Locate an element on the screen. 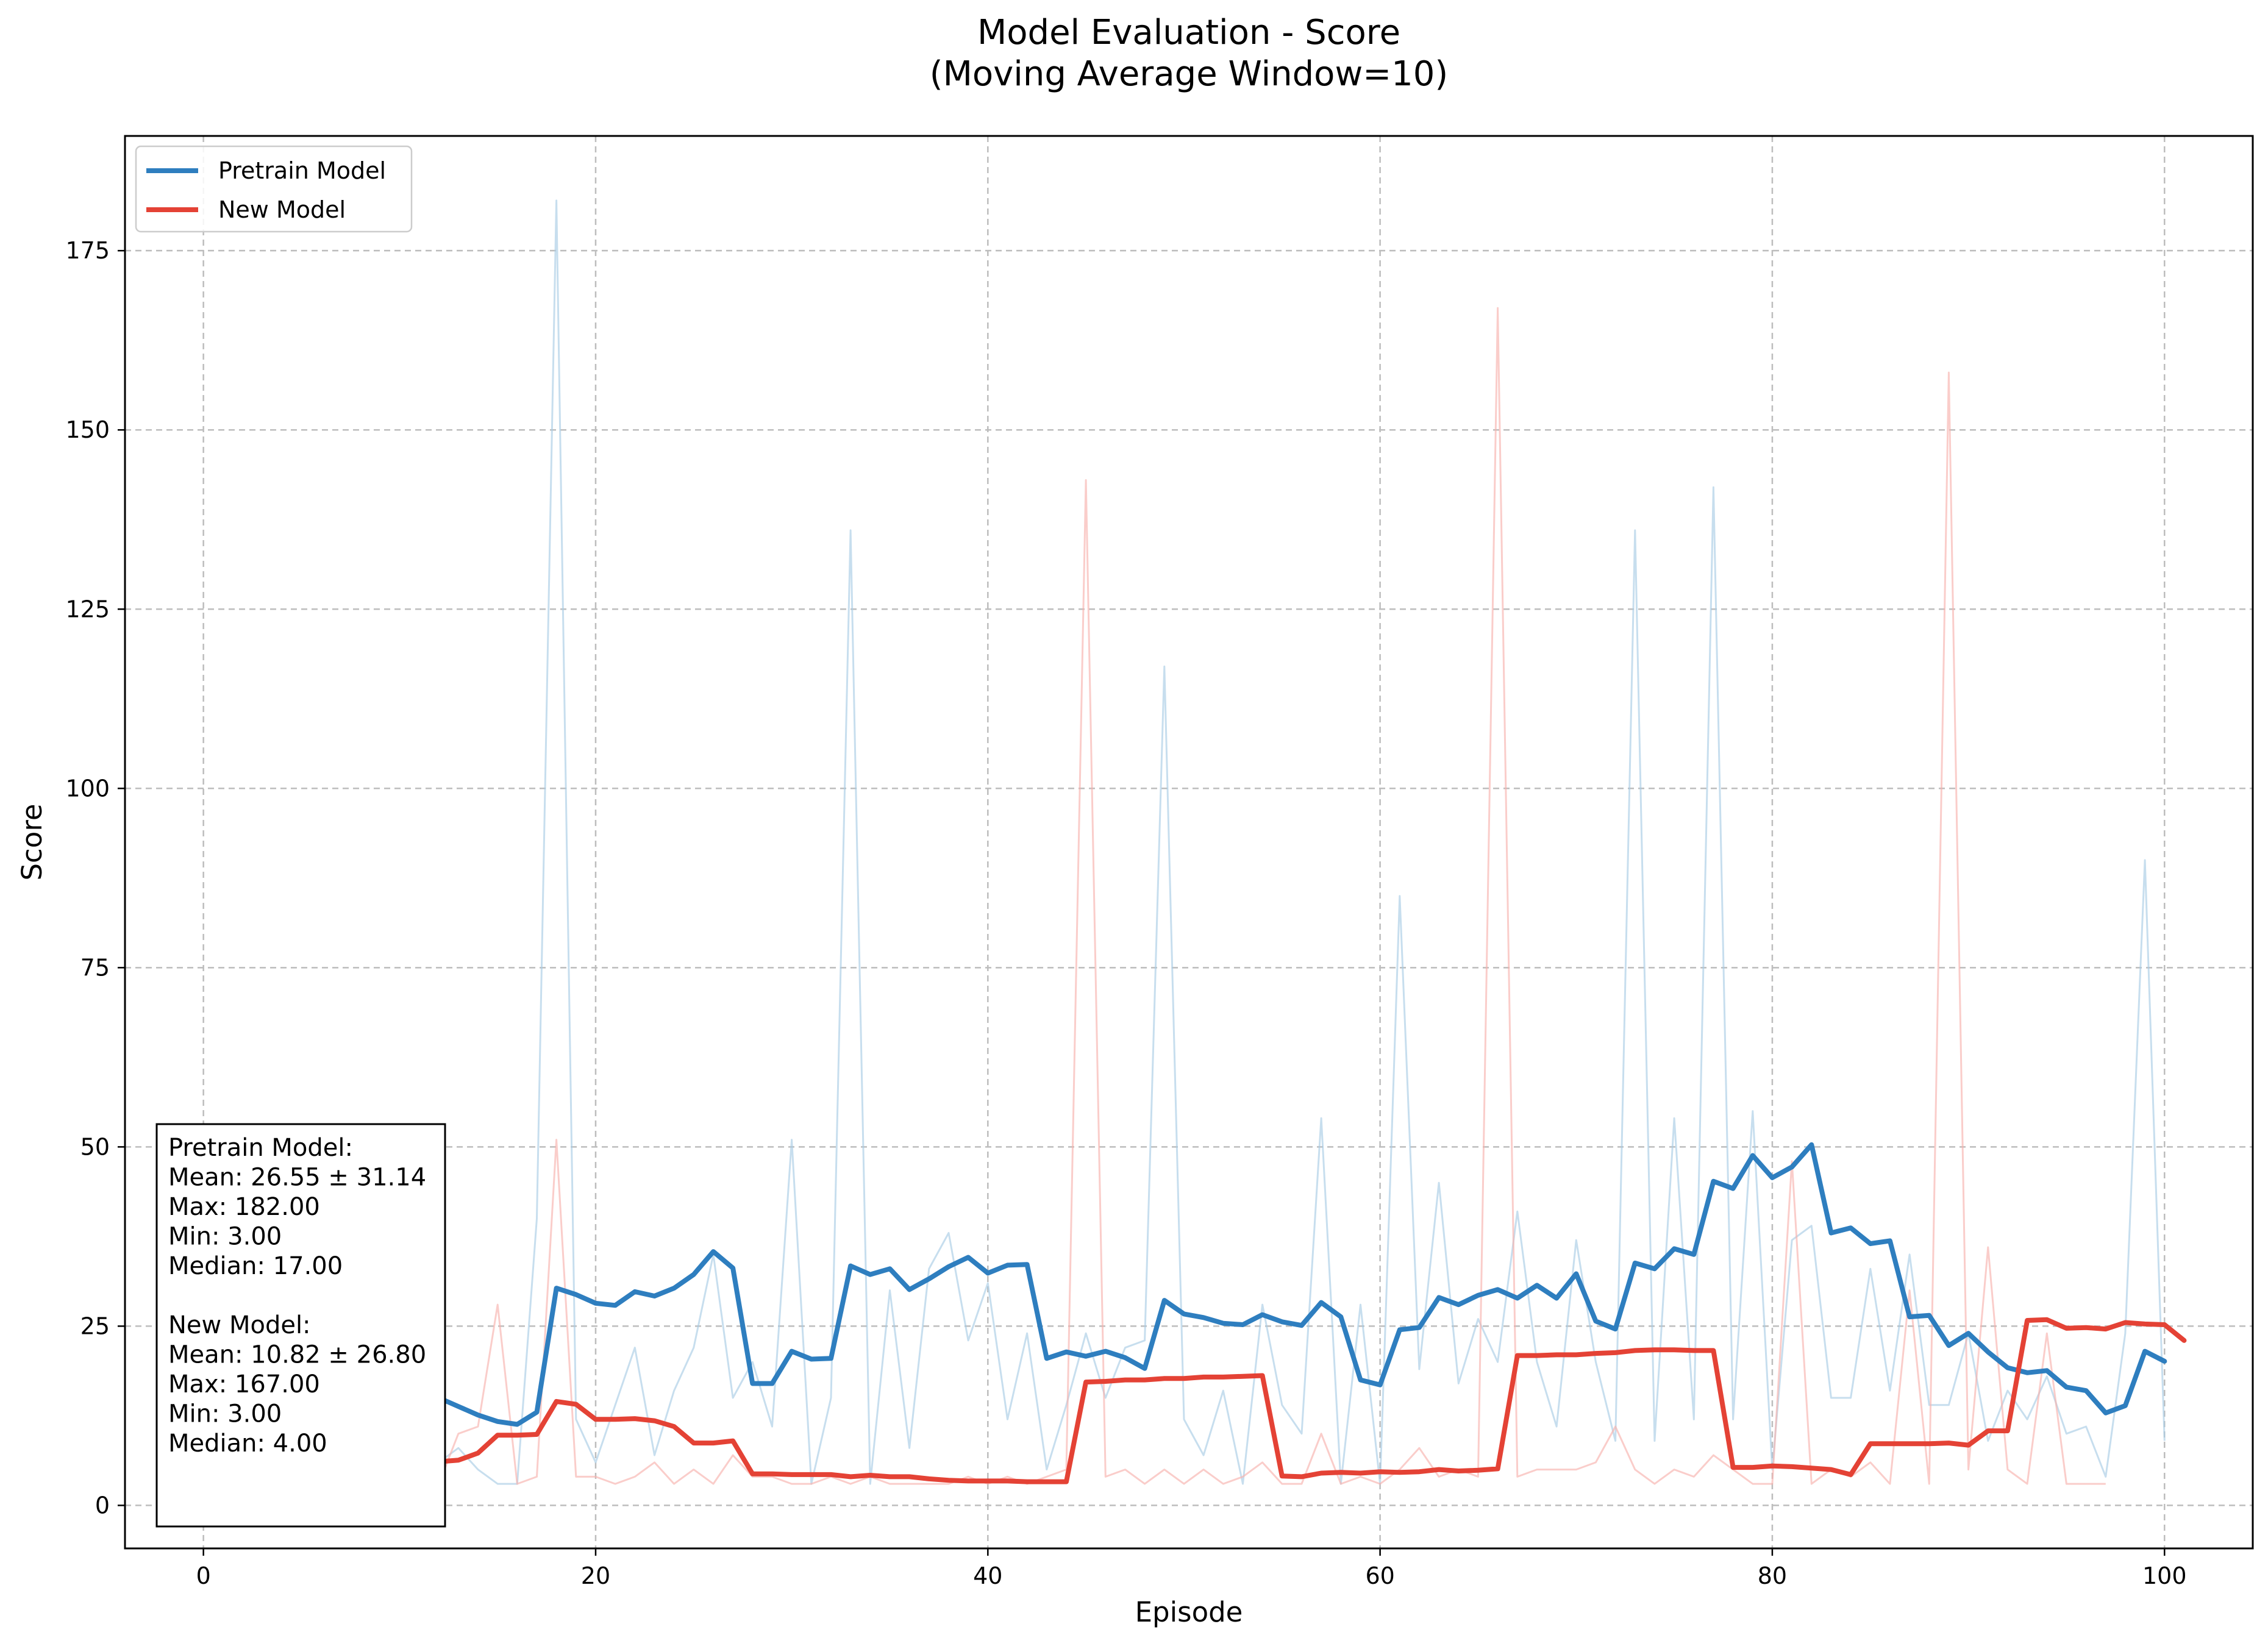 This screenshot has width=2268, height=1649. stats-line: Median: 17.00 is located at coordinates (255, 1266).